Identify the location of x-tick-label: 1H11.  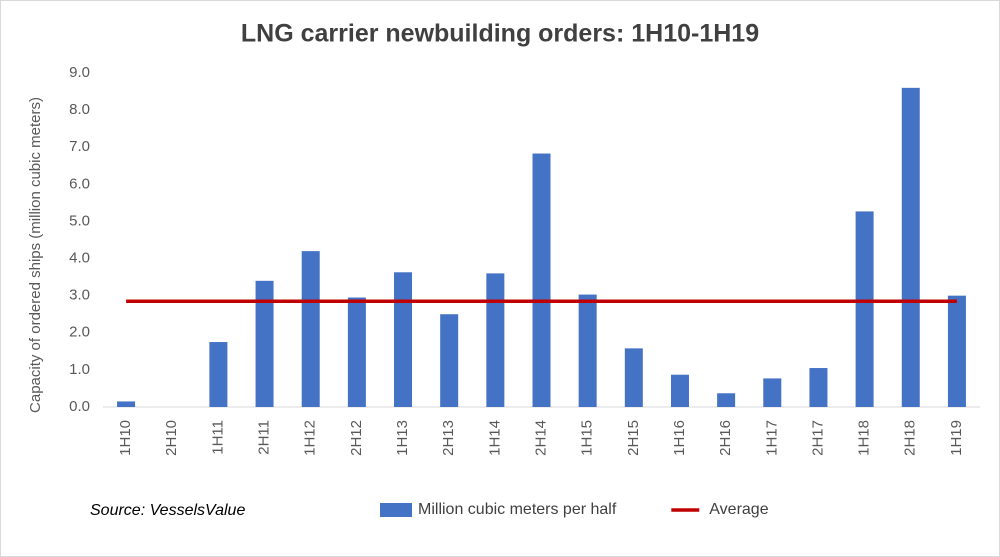
(217, 437).